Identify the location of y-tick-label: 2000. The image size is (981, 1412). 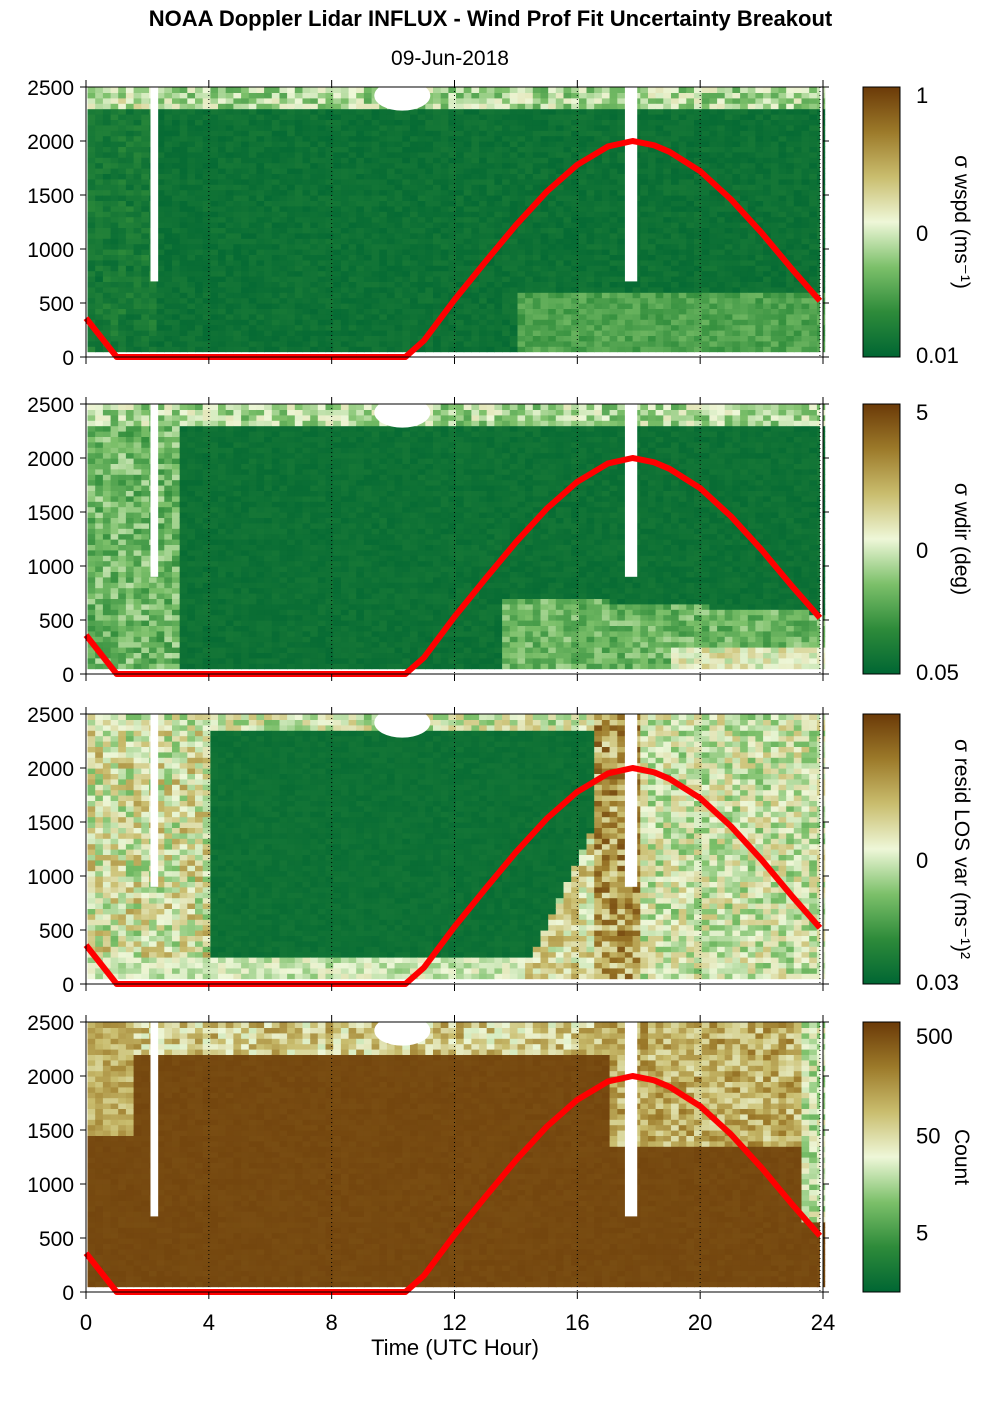
(50, 142).